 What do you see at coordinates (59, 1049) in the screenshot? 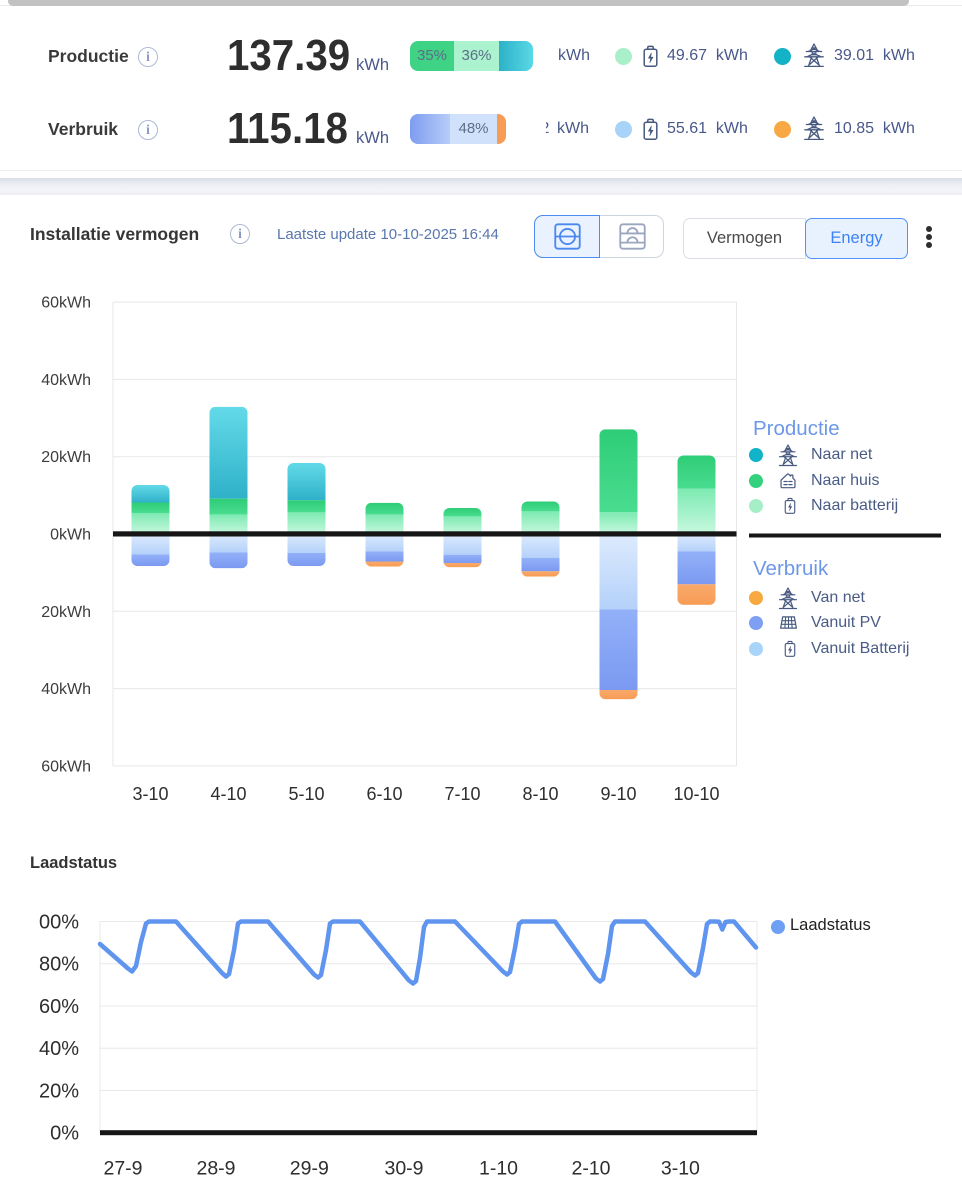
I see `svg-text: 40%` at bounding box center [59, 1049].